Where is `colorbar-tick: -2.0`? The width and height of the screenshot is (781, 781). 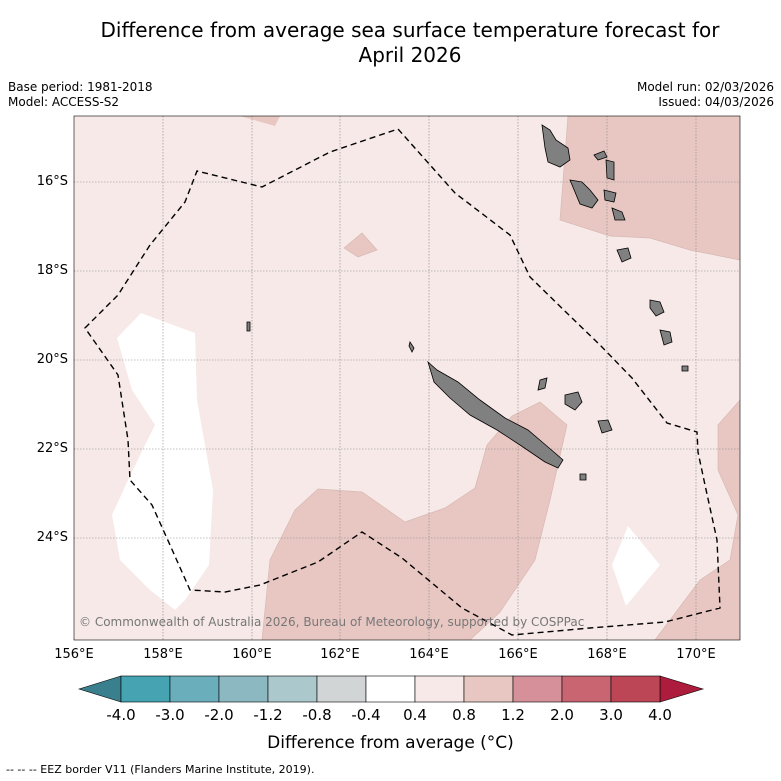 colorbar-tick: -2.0 is located at coordinates (219, 715).